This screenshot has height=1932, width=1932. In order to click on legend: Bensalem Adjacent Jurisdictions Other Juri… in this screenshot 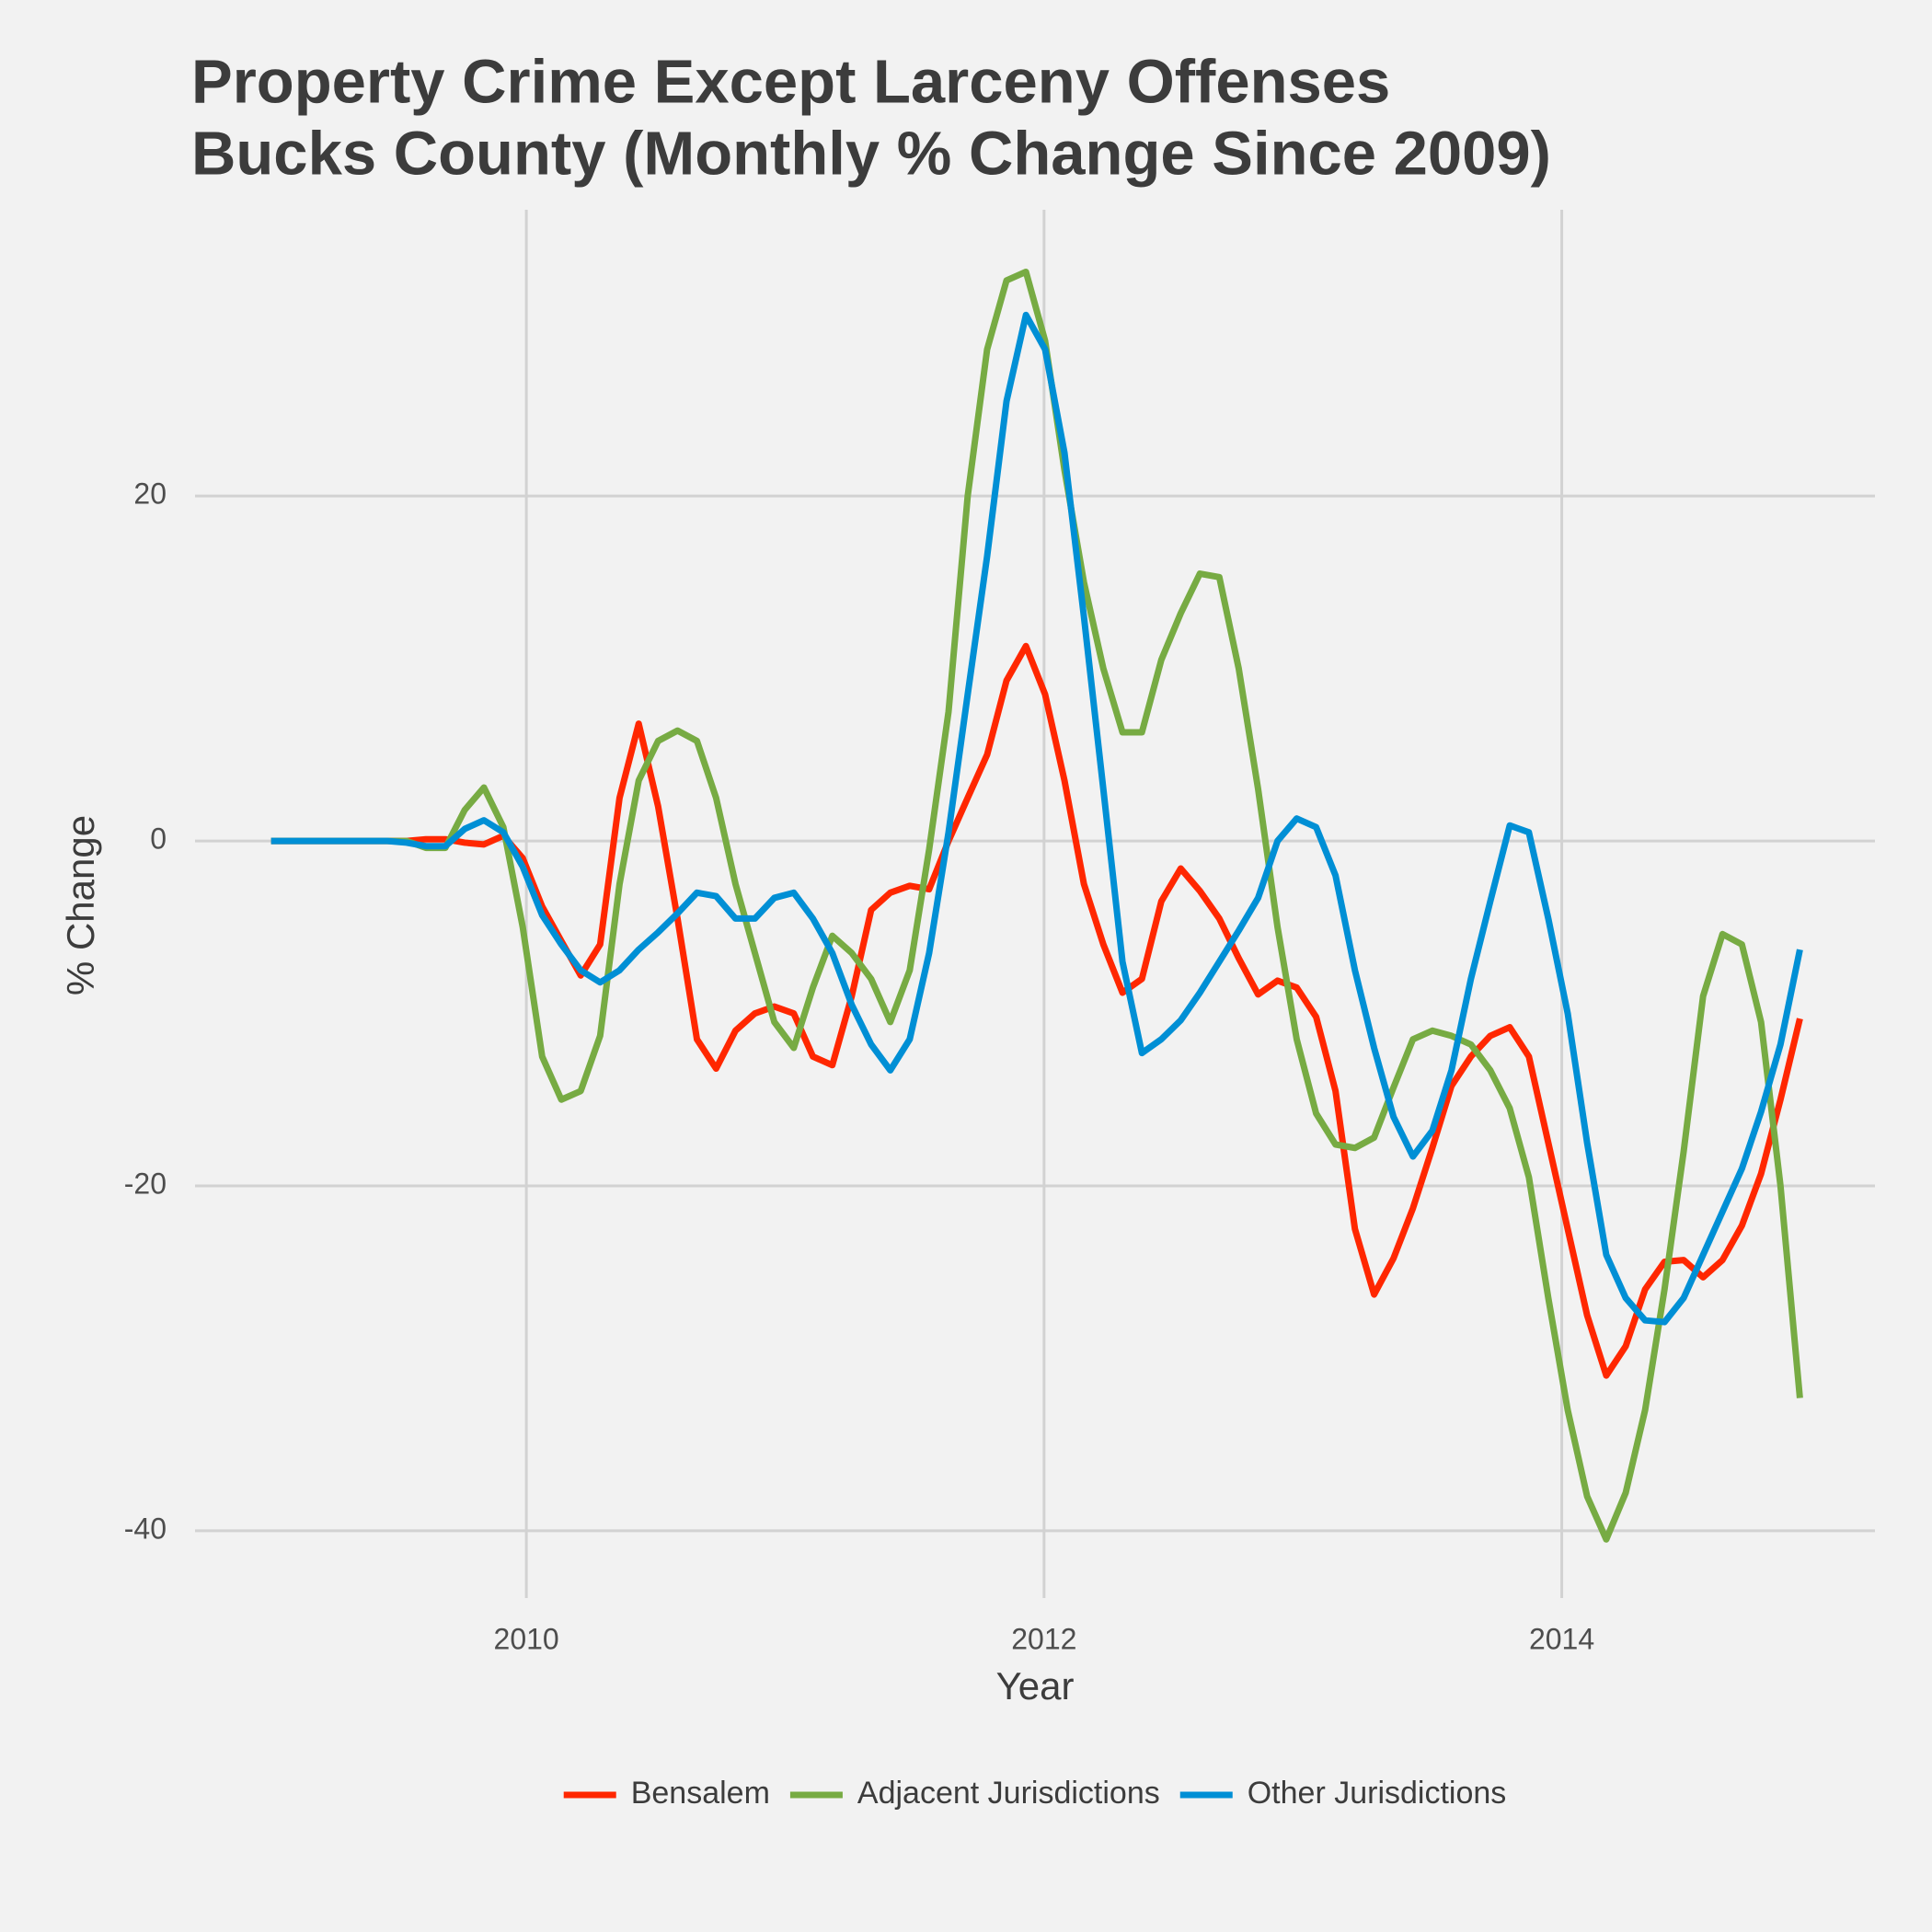, I will do `click(1035, 1793)`.